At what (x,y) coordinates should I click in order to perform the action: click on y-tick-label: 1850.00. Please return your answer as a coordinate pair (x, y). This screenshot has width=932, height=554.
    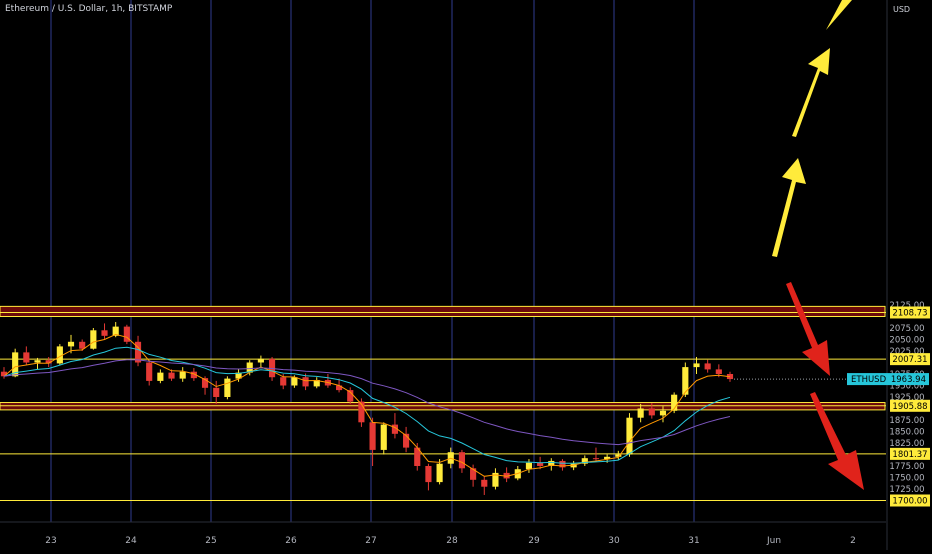
    Looking at the image, I should click on (906, 433).